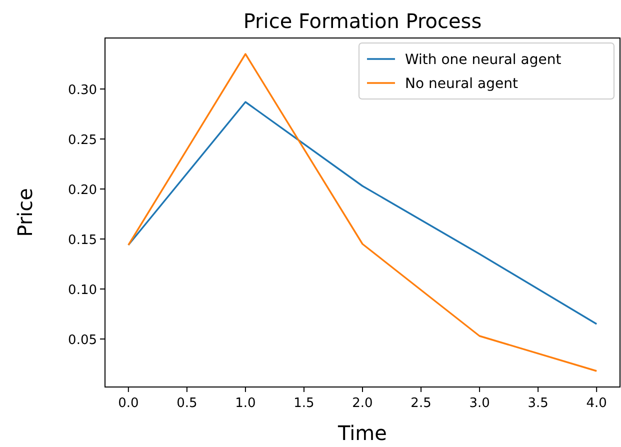 The width and height of the screenshot is (621, 447). I want to click on x-tick-label: 2.5, so click(421, 403).